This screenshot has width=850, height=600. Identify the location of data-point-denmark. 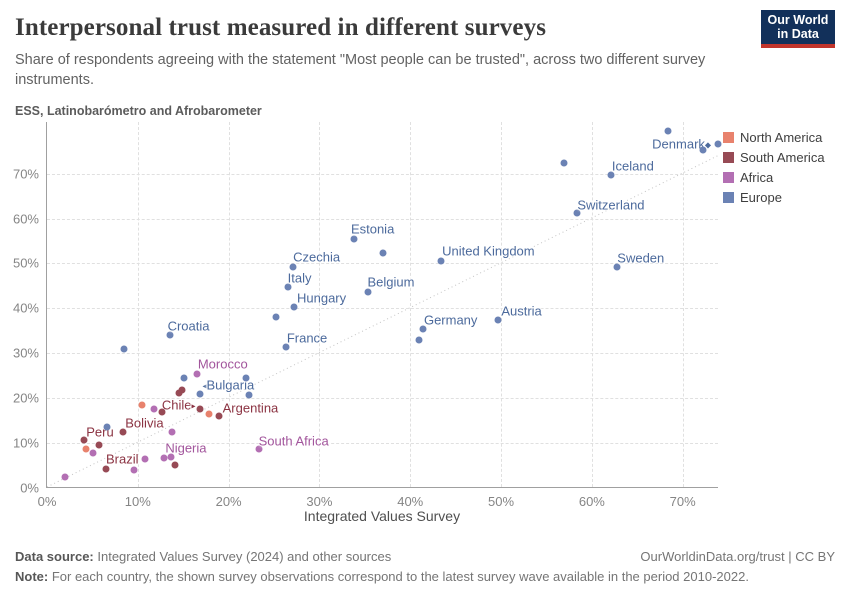
(718, 144).